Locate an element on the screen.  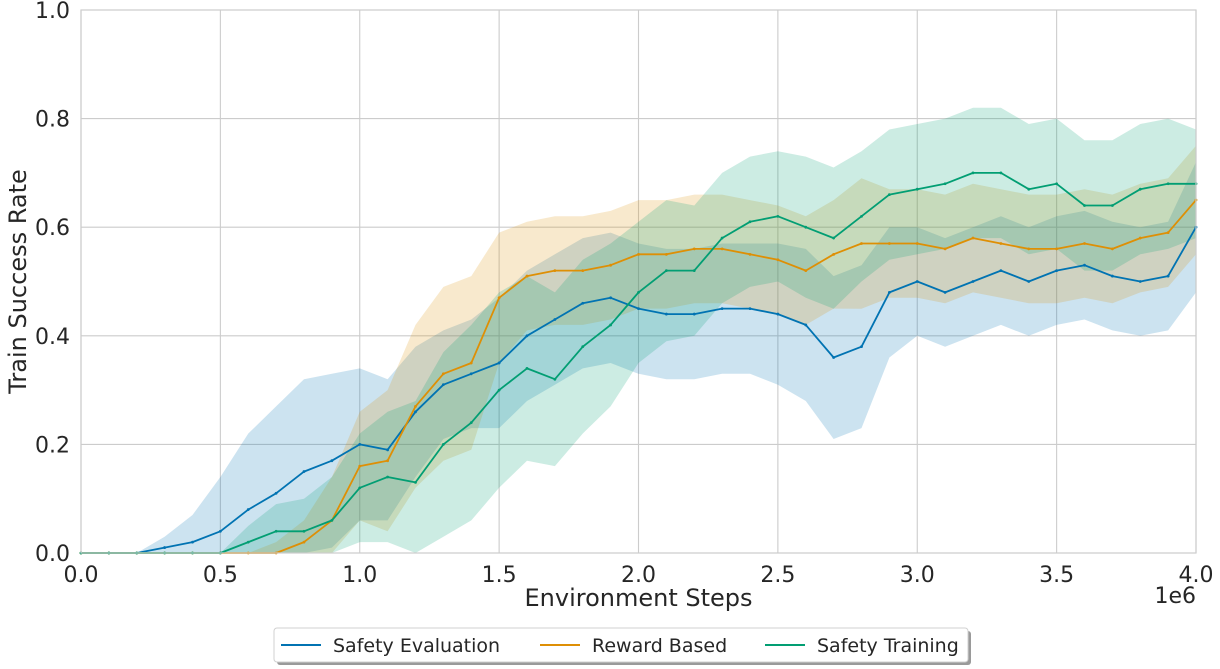
x-tick-label: 2.5 is located at coordinates (777, 575).